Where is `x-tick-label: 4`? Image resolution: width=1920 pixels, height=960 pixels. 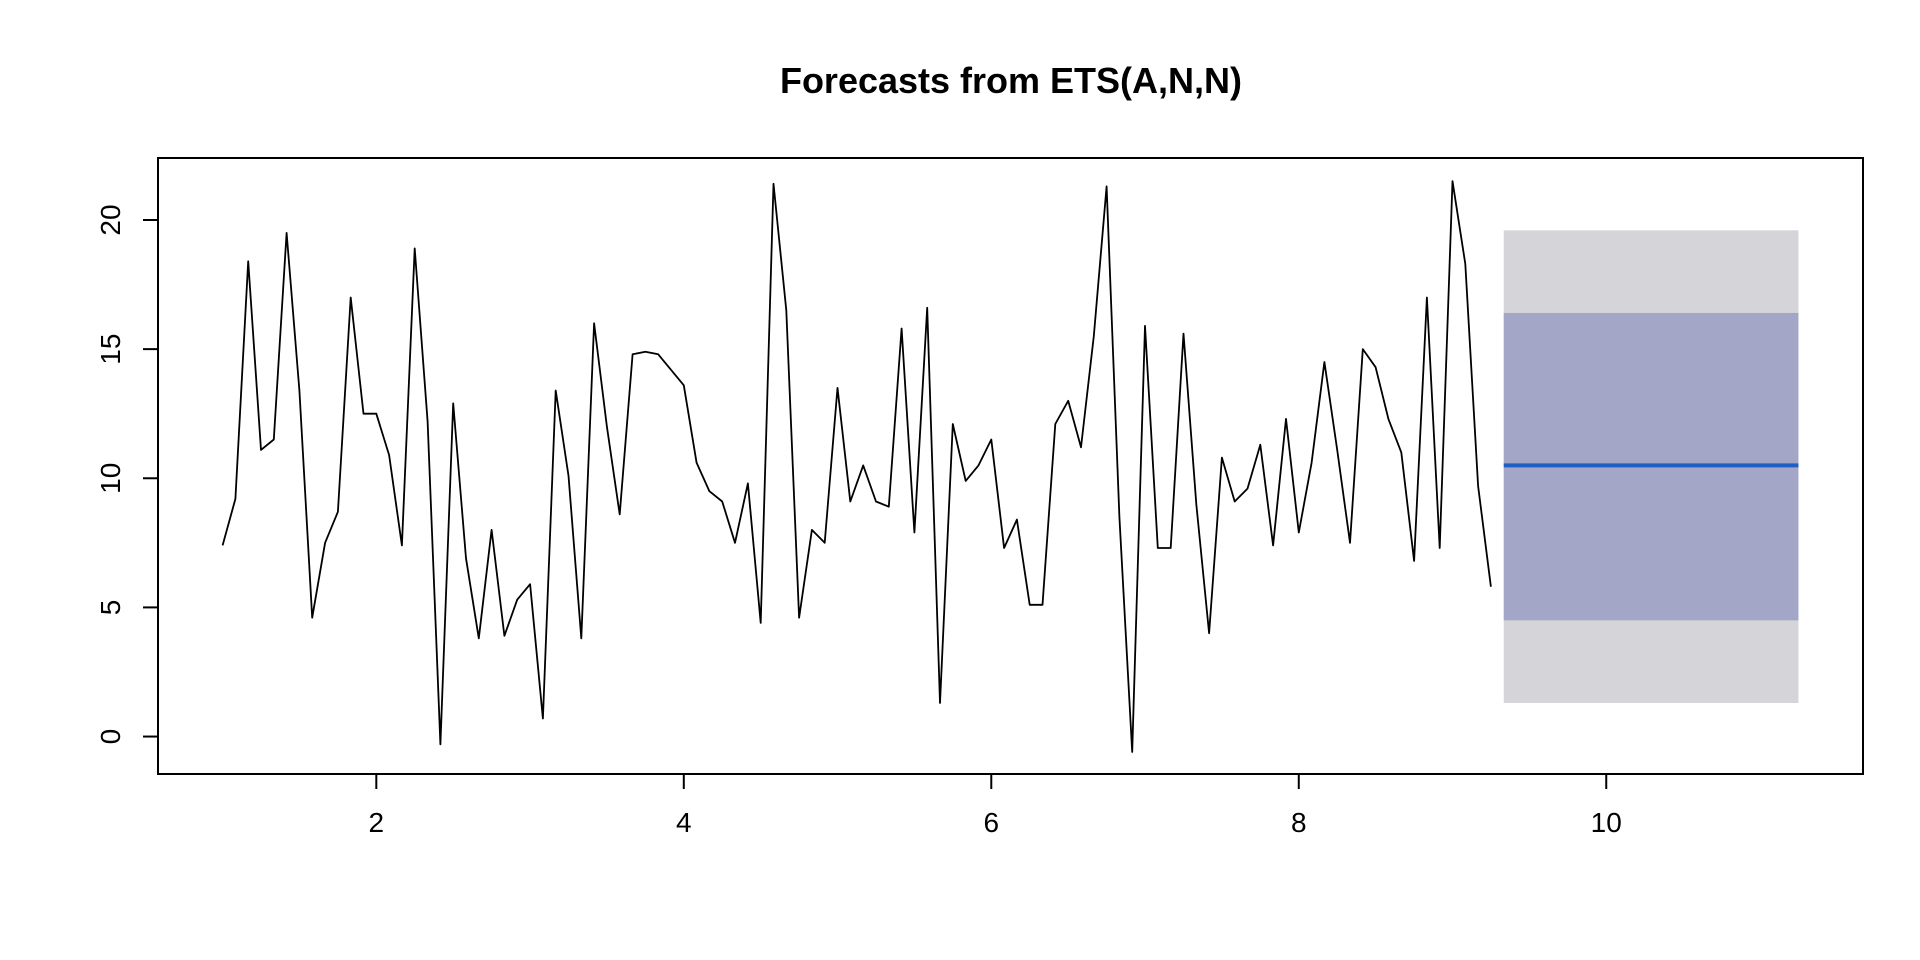
x-tick-label: 4 is located at coordinates (684, 822).